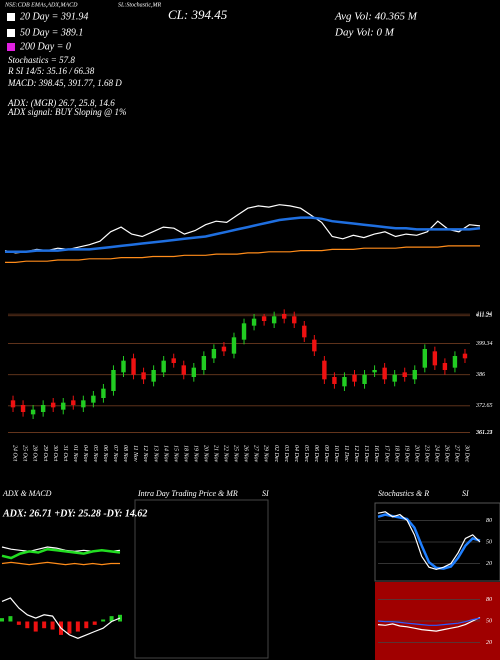 Image resolution: width=500 pixels, height=660 pixels. What do you see at coordinates (67, 112) in the screenshot?
I see `annotation: ADX signal: BUY Sloping @ 1%` at bounding box center [67, 112].